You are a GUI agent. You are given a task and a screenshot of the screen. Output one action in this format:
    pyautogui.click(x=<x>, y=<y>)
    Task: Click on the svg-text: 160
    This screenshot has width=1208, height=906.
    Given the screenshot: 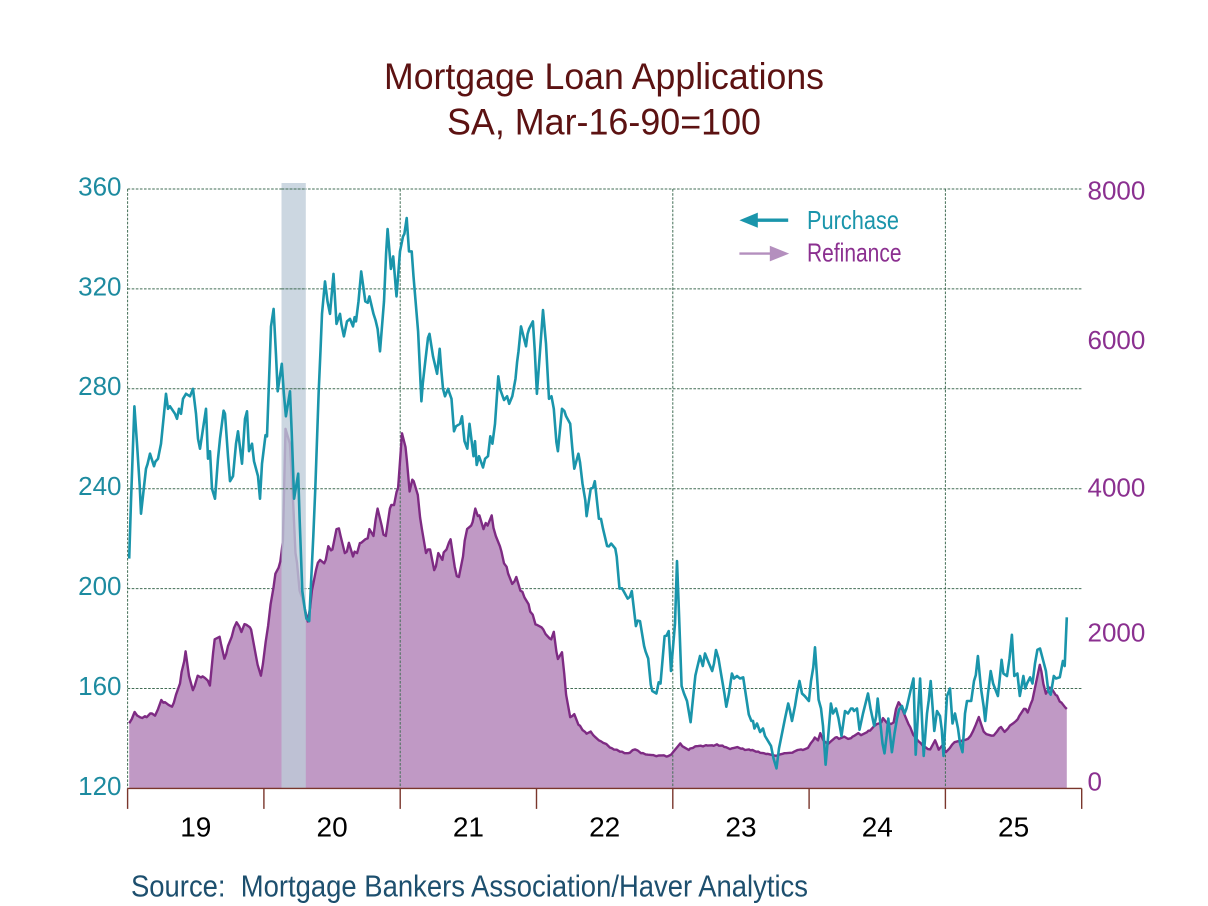 What is the action you would take?
    pyautogui.click(x=99, y=686)
    